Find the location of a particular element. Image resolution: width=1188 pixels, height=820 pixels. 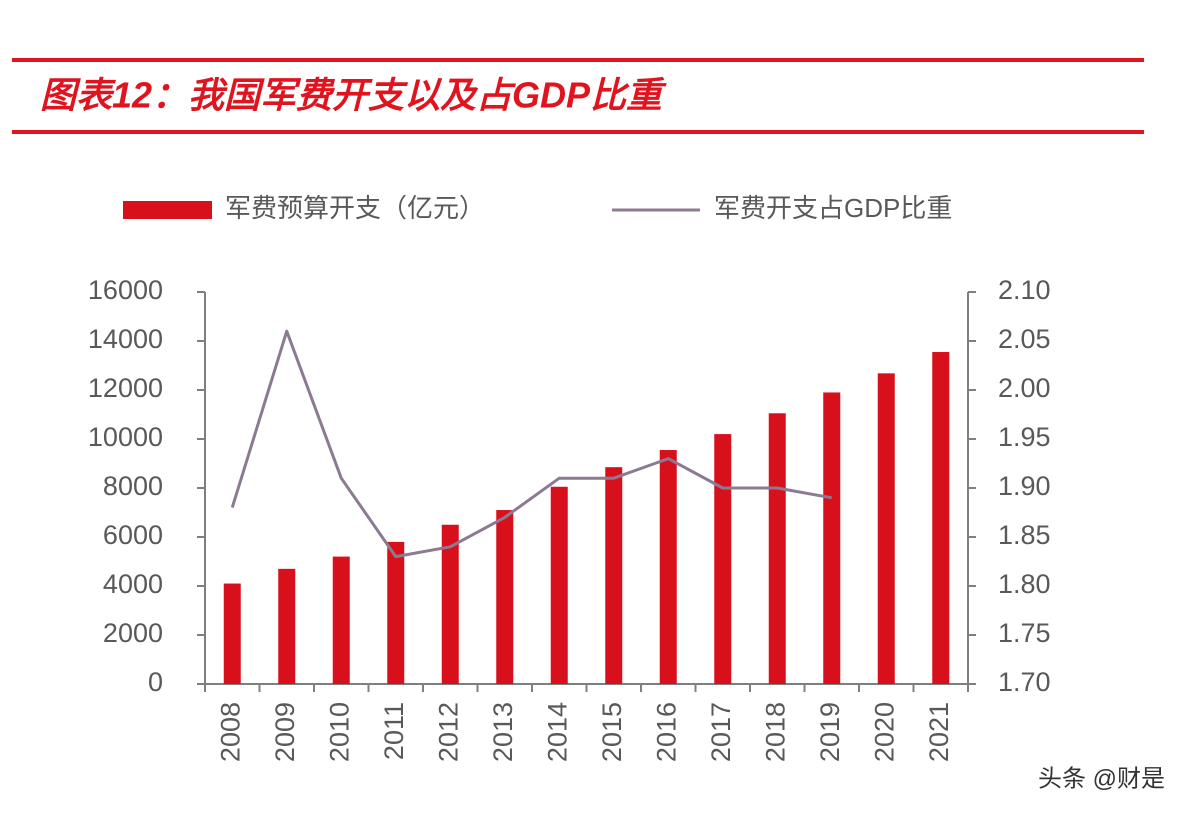

y2-tick-label: 2.05 is located at coordinates (1024, 339).